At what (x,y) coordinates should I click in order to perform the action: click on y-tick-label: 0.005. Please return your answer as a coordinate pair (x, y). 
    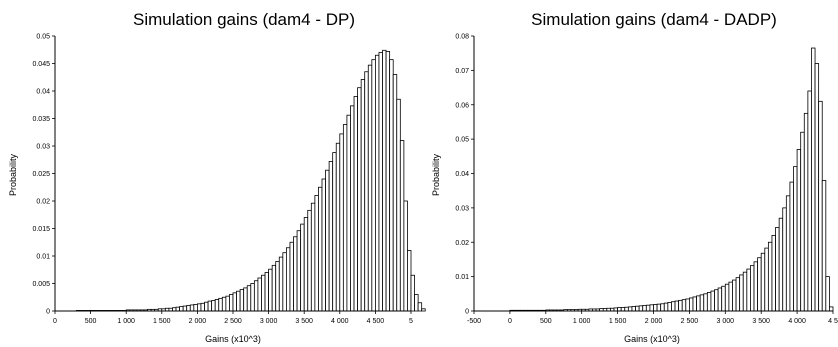
    Looking at the image, I should click on (41, 284).